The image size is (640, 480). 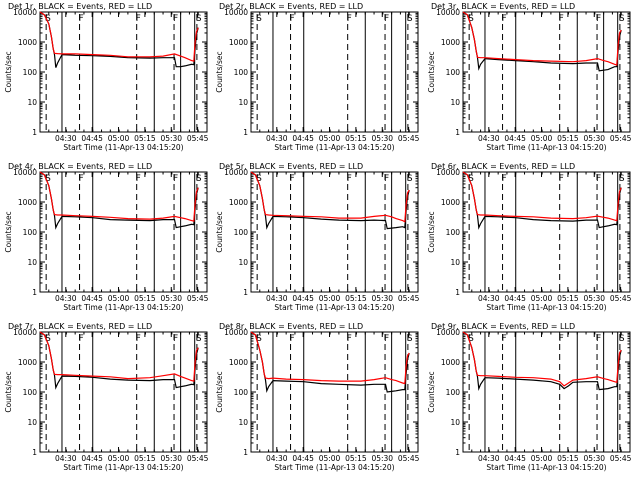 What do you see at coordinates (27, 42) in the screenshot?
I see `y-tick-label: 1000` at bounding box center [27, 42].